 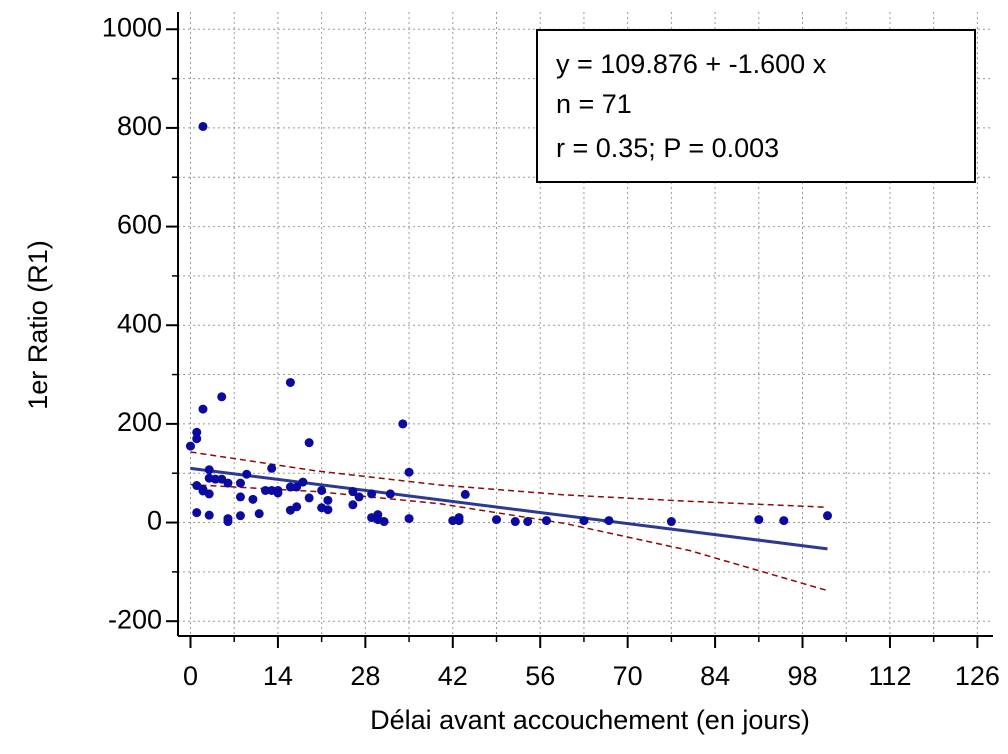 I want to click on y-tick-label: 400, so click(x=139, y=323).